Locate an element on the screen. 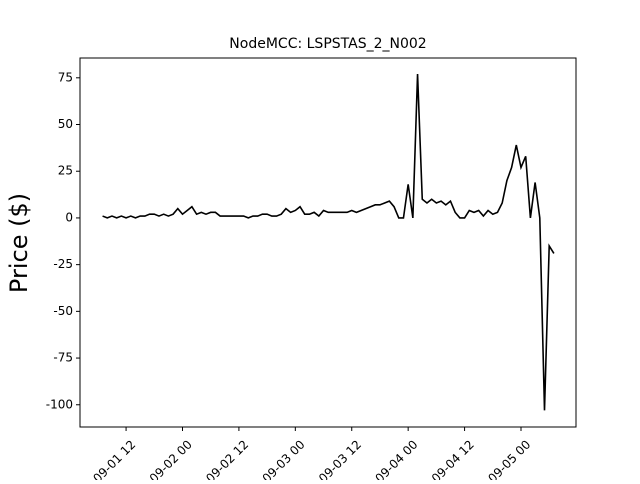 The height and width of the screenshot is (484, 640). y-tick-label: -75 is located at coordinates (63, 358).